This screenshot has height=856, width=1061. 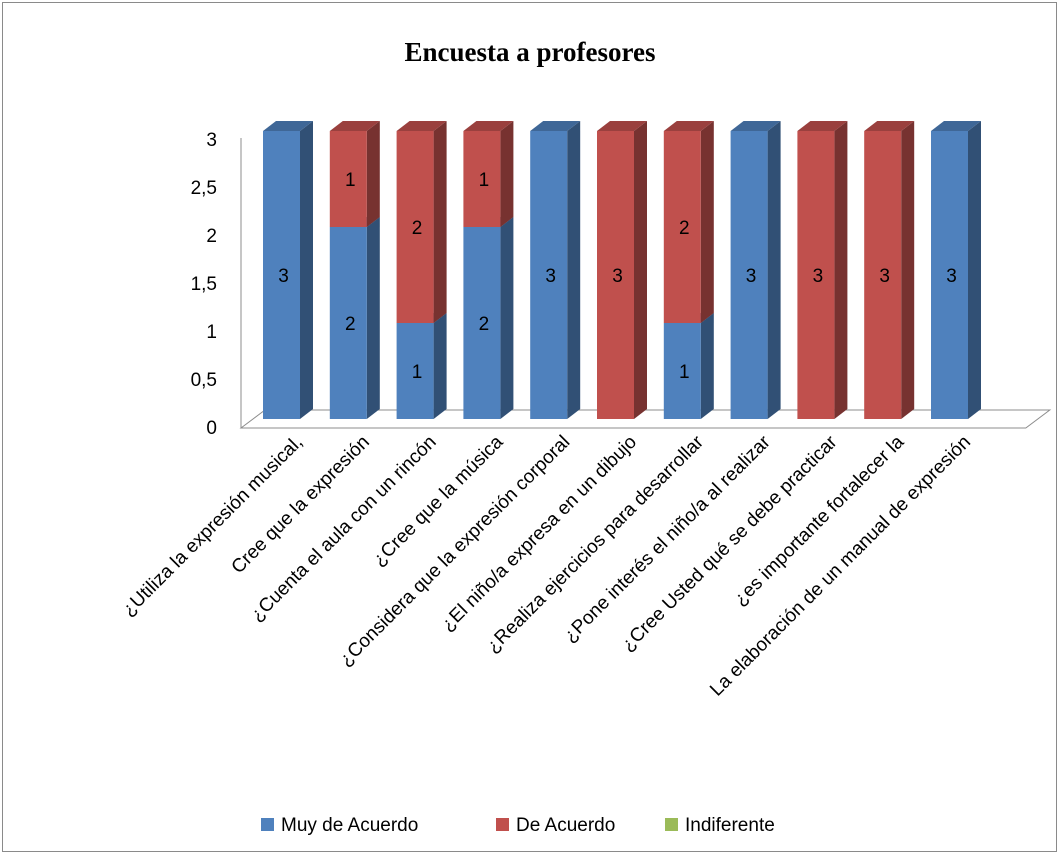 I want to click on legend-entry: De Acuerdo, so click(x=555, y=825).